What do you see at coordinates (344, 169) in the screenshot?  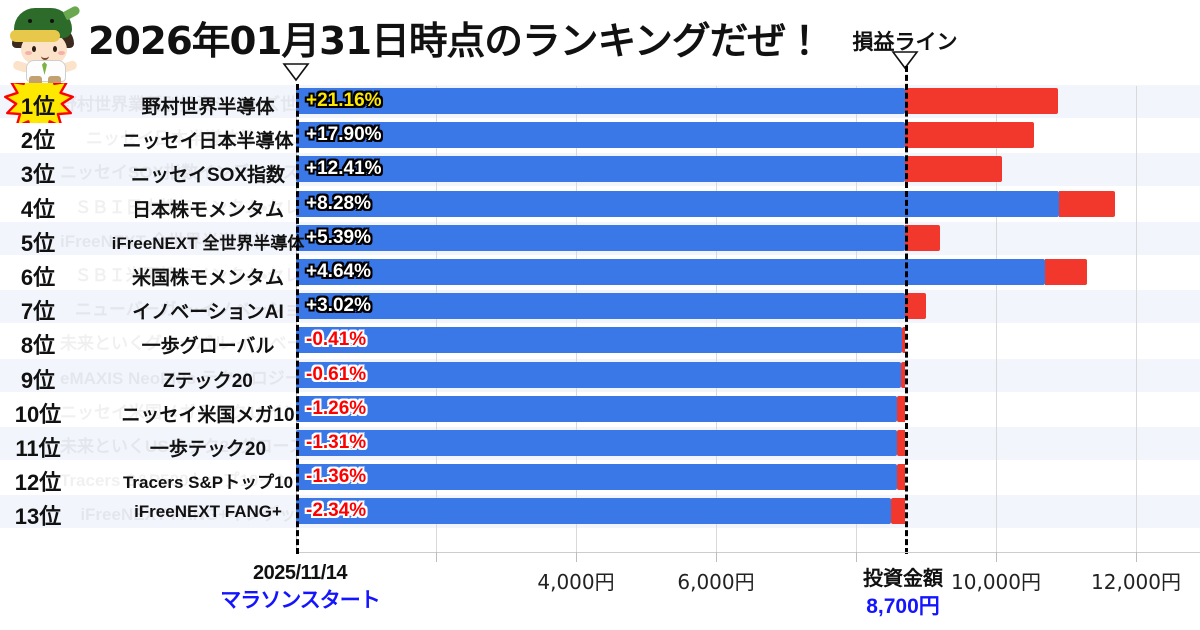 I see `bar-value-label: +12.41%` at bounding box center [344, 169].